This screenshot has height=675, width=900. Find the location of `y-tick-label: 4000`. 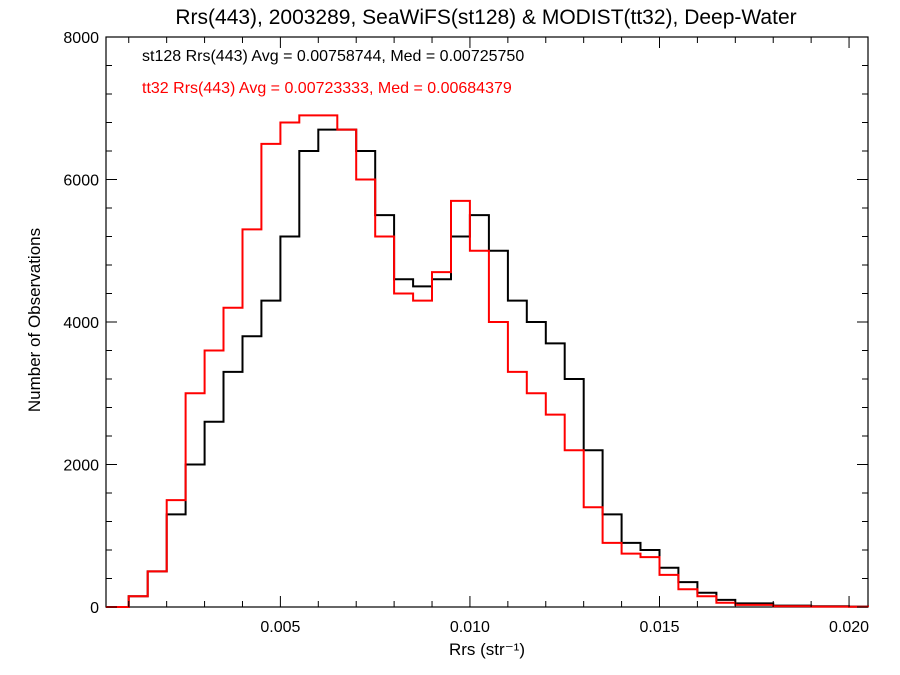

y-tick-label: 4000 is located at coordinates (81, 323).